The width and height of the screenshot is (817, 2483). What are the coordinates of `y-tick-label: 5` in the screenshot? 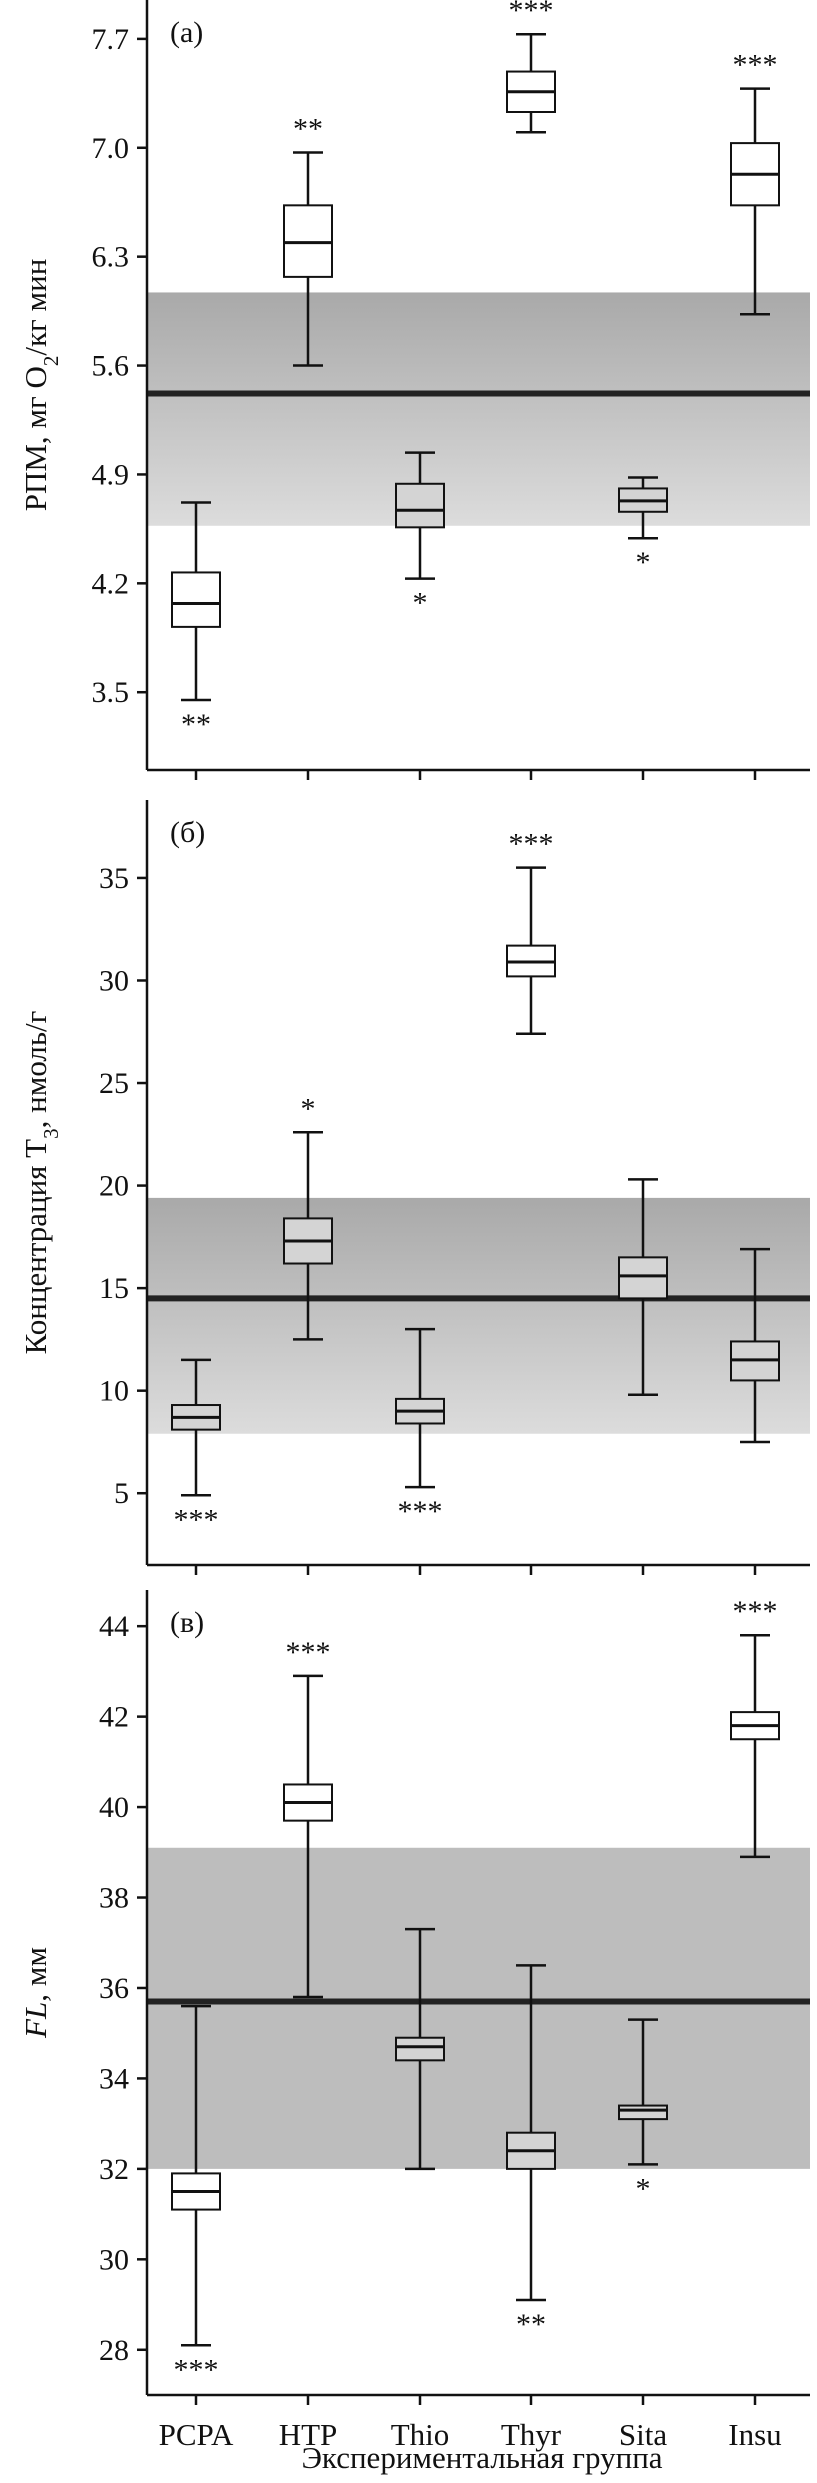 It's located at (121, 1493).